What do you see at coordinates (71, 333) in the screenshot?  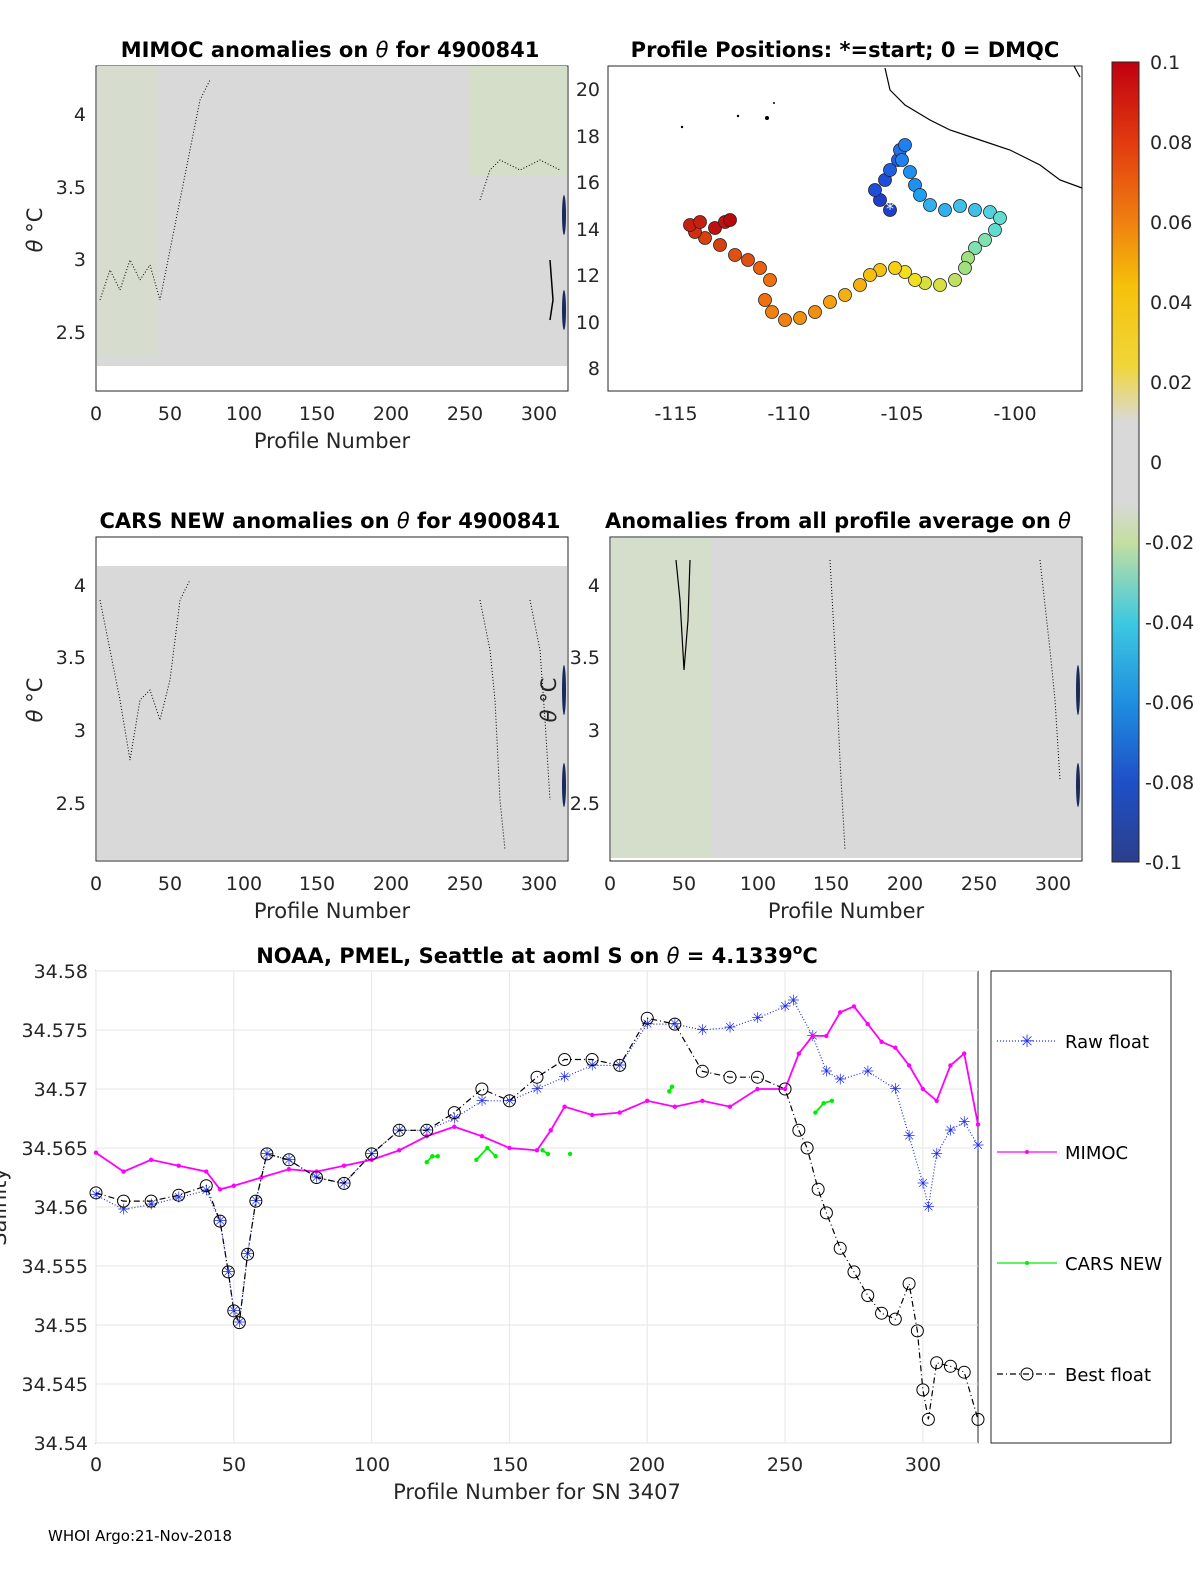 I see `panel-a-ytick: 2.5` at bounding box center [71, 333].